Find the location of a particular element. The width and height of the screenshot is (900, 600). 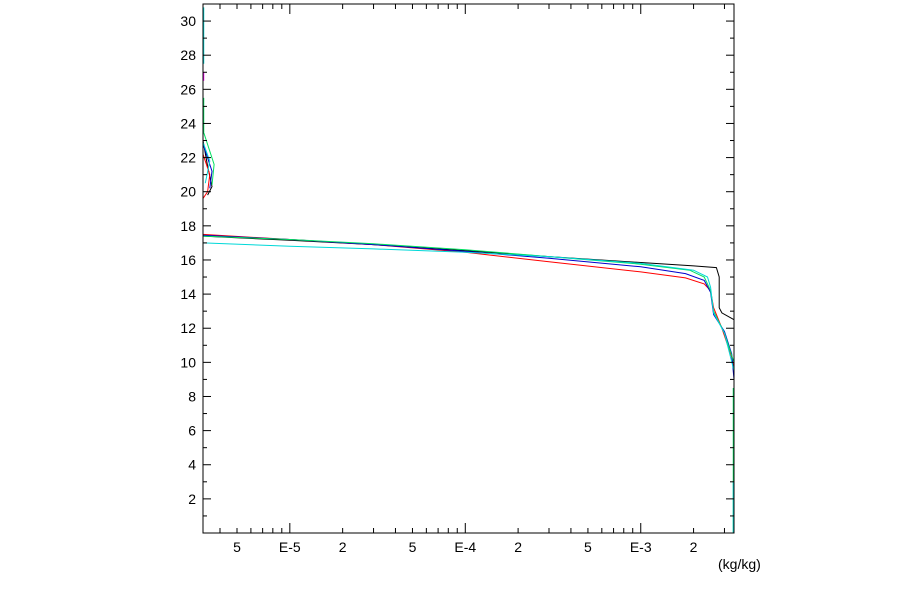

y-tick-label-8: 18 is located at coordinates (188, 226).